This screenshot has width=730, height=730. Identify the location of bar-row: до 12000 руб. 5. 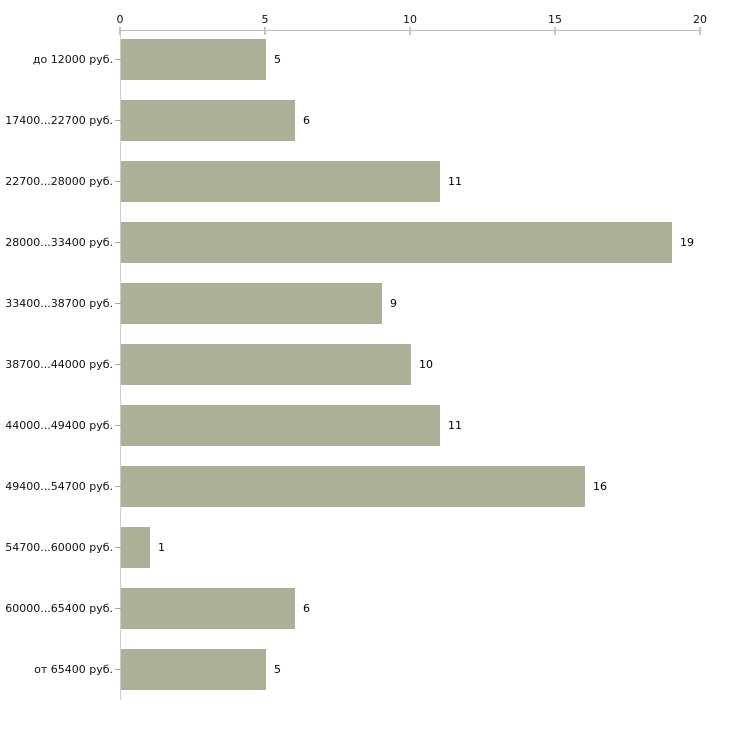
(365, 59).